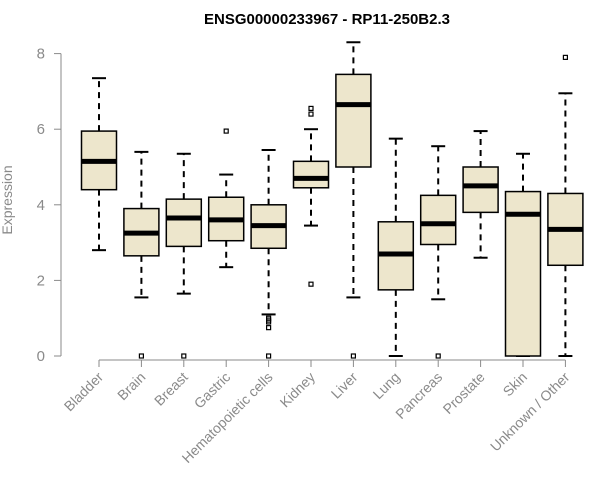 The image size is (600, 500). What do you see at coordinates (131, 386) in the screenshot?
I see `x-tick-label: Brain` at bounding box center [131, 386].